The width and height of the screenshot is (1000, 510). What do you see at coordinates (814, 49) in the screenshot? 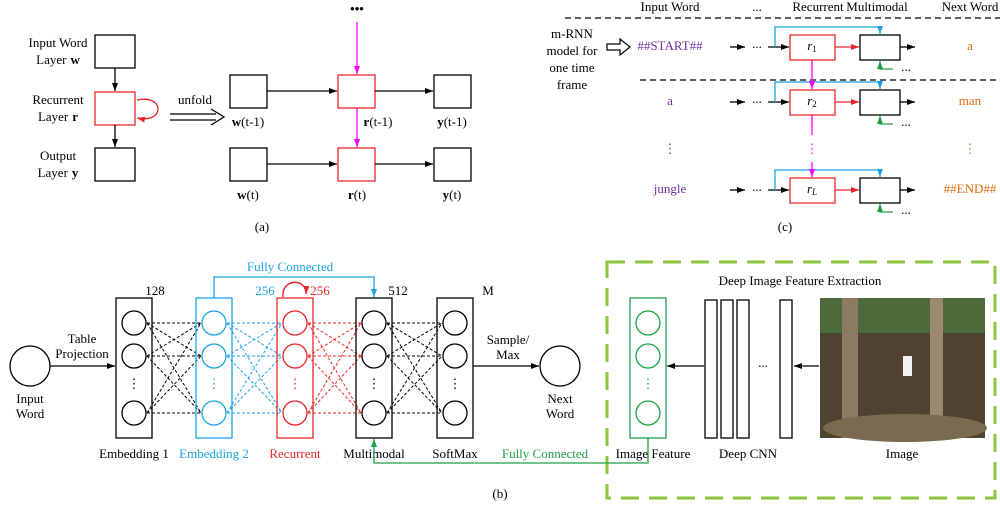
I see `recurrent-label-part: 1` at bounding box center [814, 49].